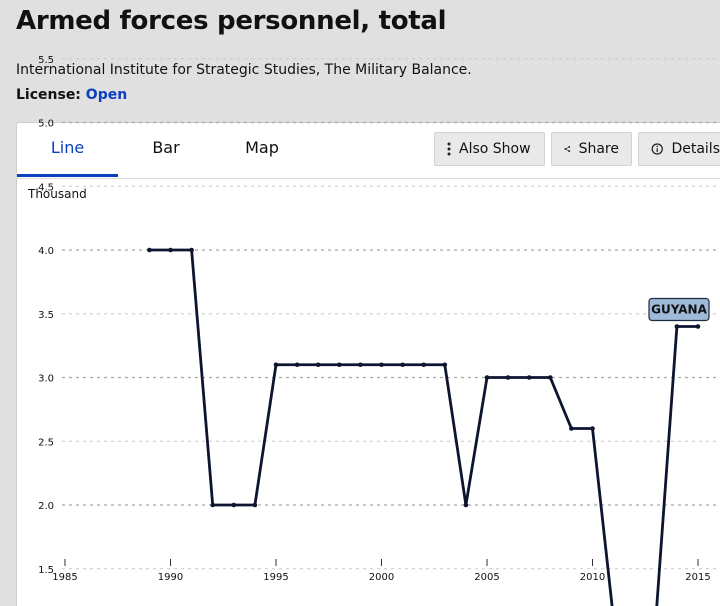  What do you see at coordinates (231, 21) in the screenshot?
I see `page-title: Armed forces personnel, total` at bounding box center [231, 21].